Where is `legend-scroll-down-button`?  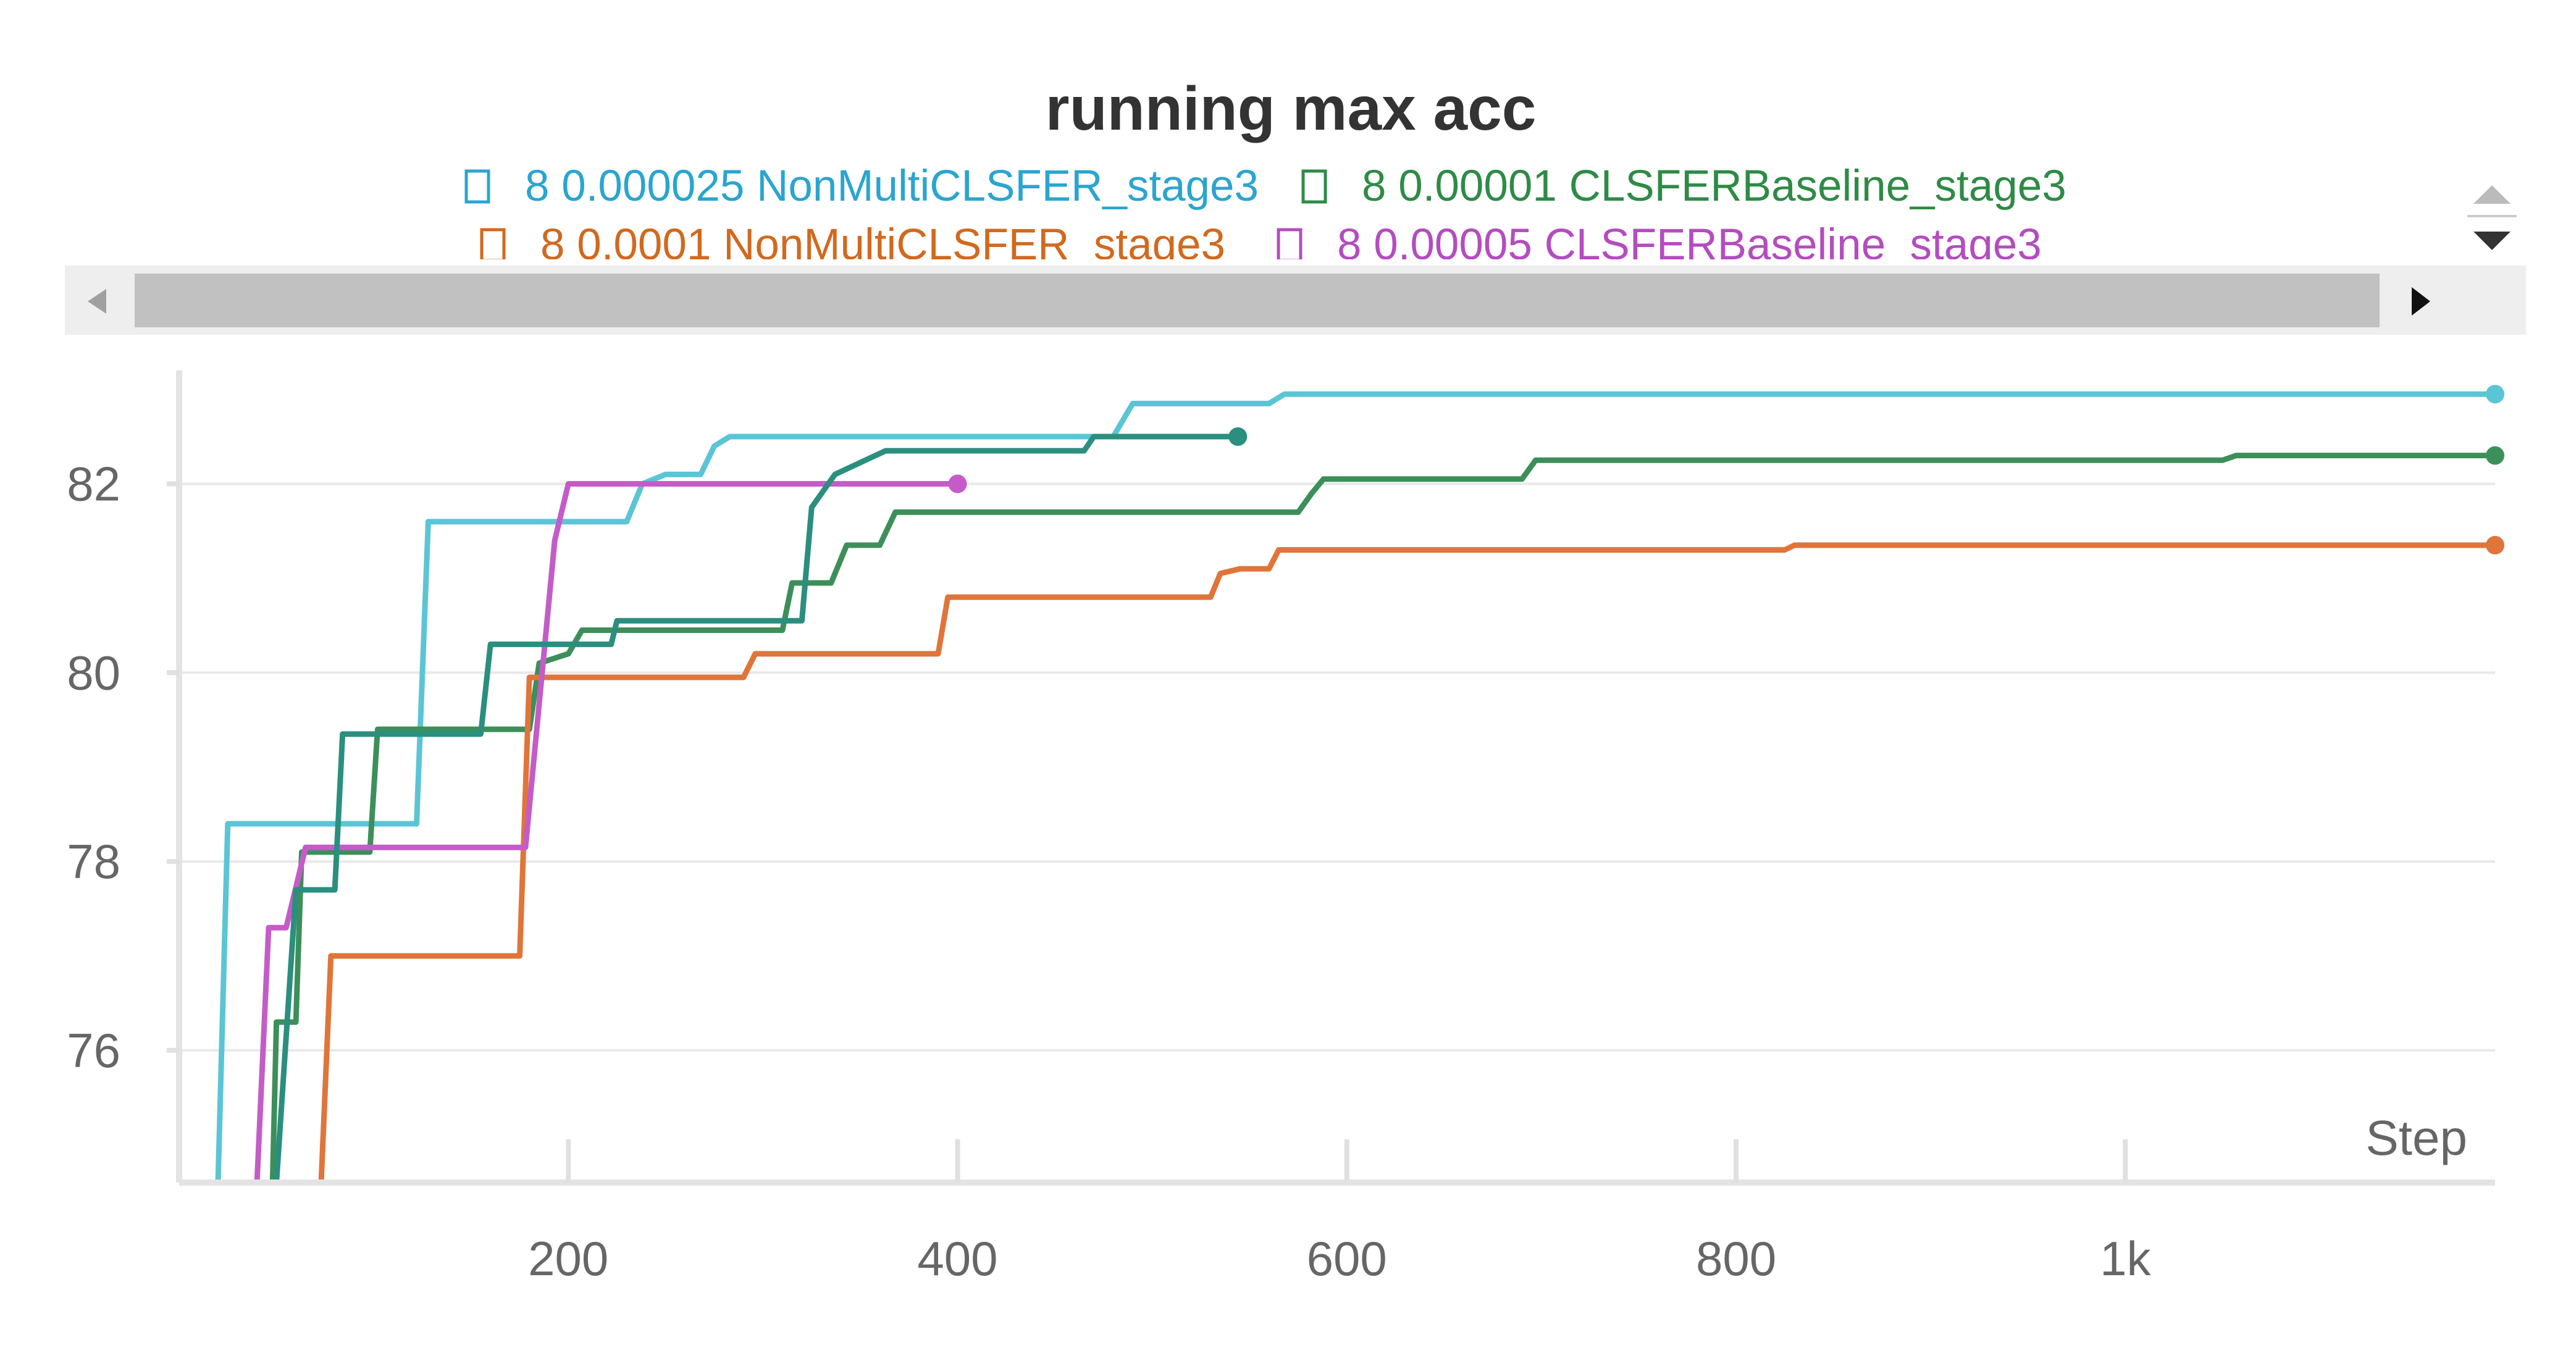 legend-scroll-down-button is located at coordinates (2490, 244).